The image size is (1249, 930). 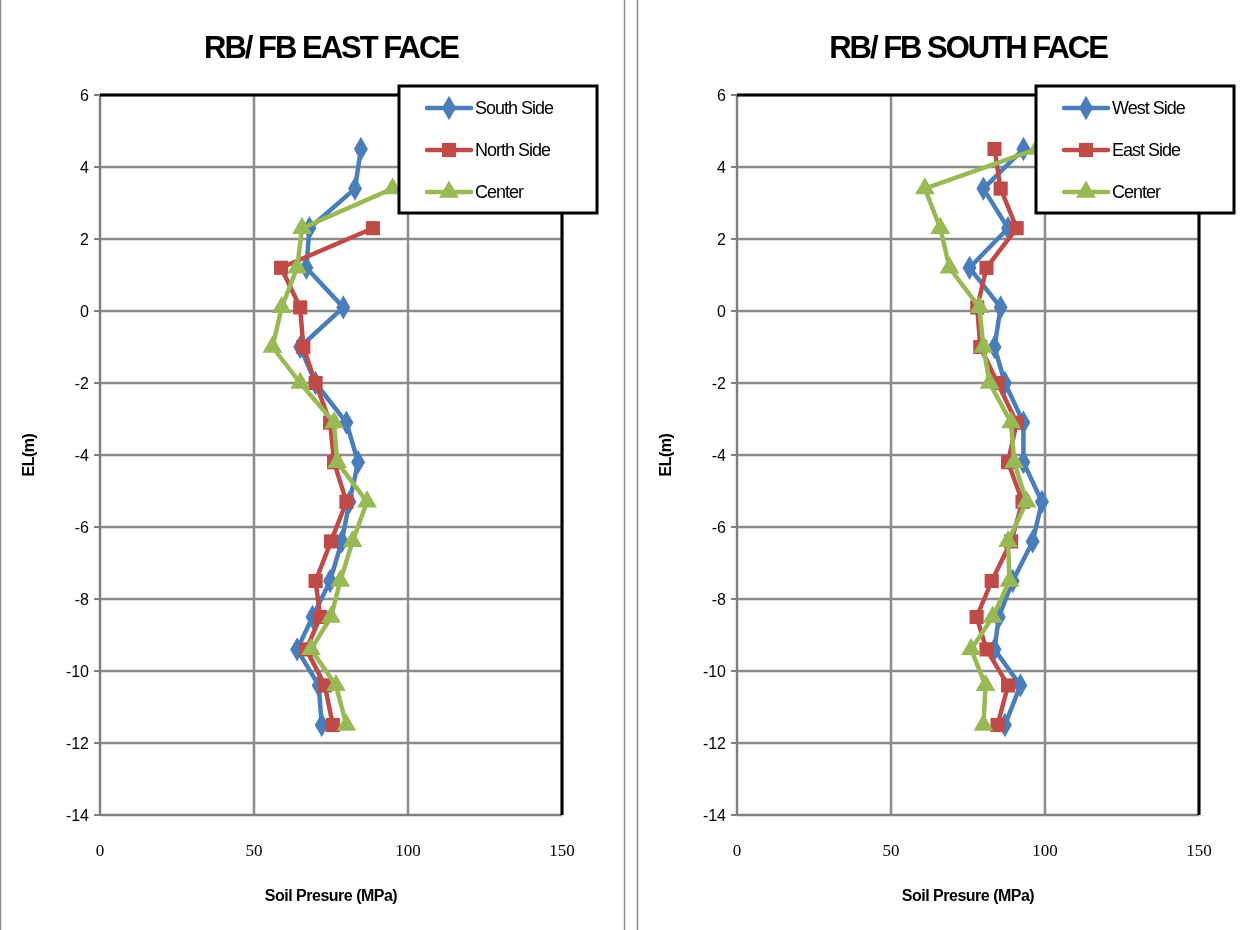 I want to click on legend-label: West Side, so click(x=1149, y=108).